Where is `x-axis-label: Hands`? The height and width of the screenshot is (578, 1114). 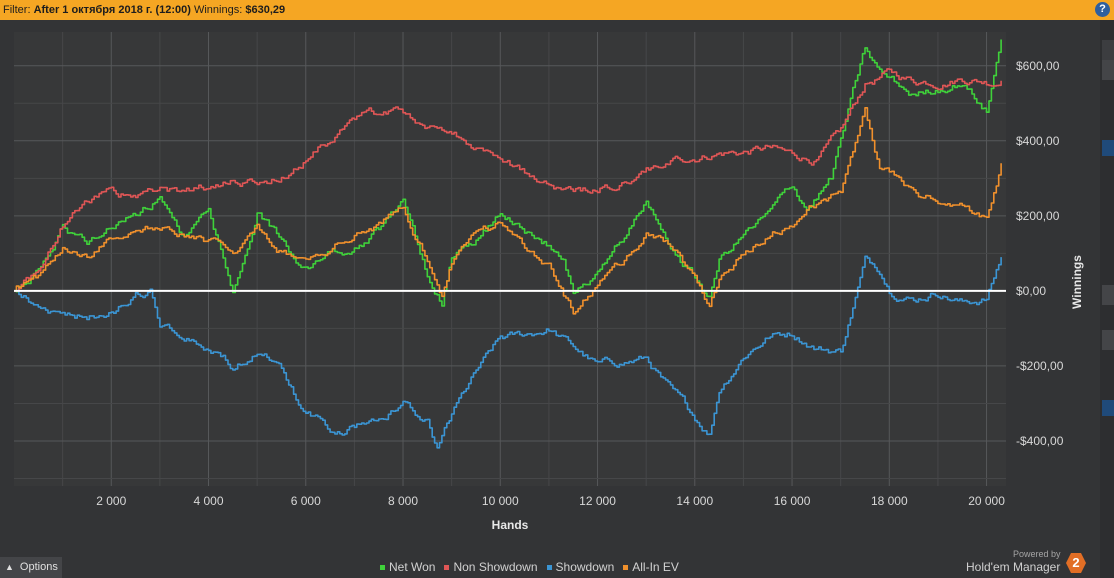 x-axis-label: Hands is located at coordinates (510, 525).